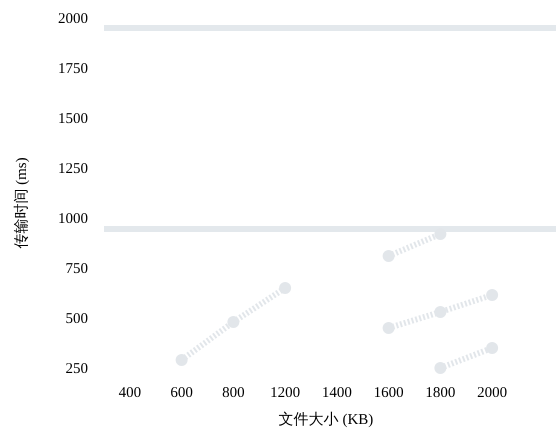 The width and height of the screenshot is (560, 432). Describe the element at coordinates (285, 393) in the screenshot. I see `x-tick-label: 1200` at that location.